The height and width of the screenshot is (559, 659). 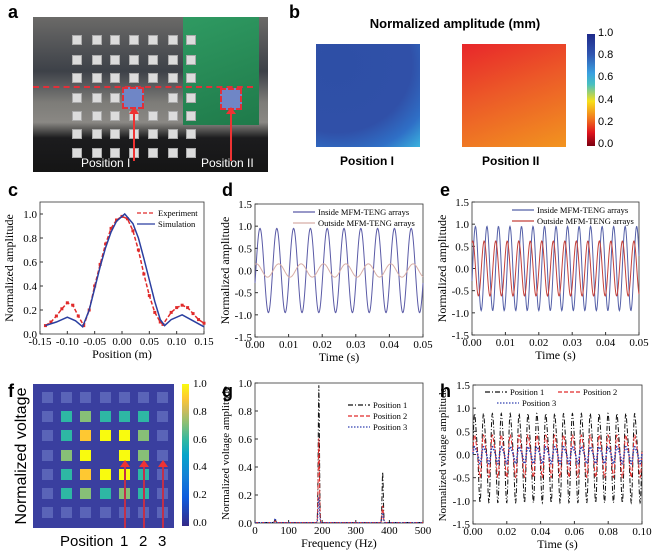 What do you see at coordinates (585, 221) in the screenshot?
I see `legend-label: Outside MFM-TENG arrays` at bounding box center [585, 221].